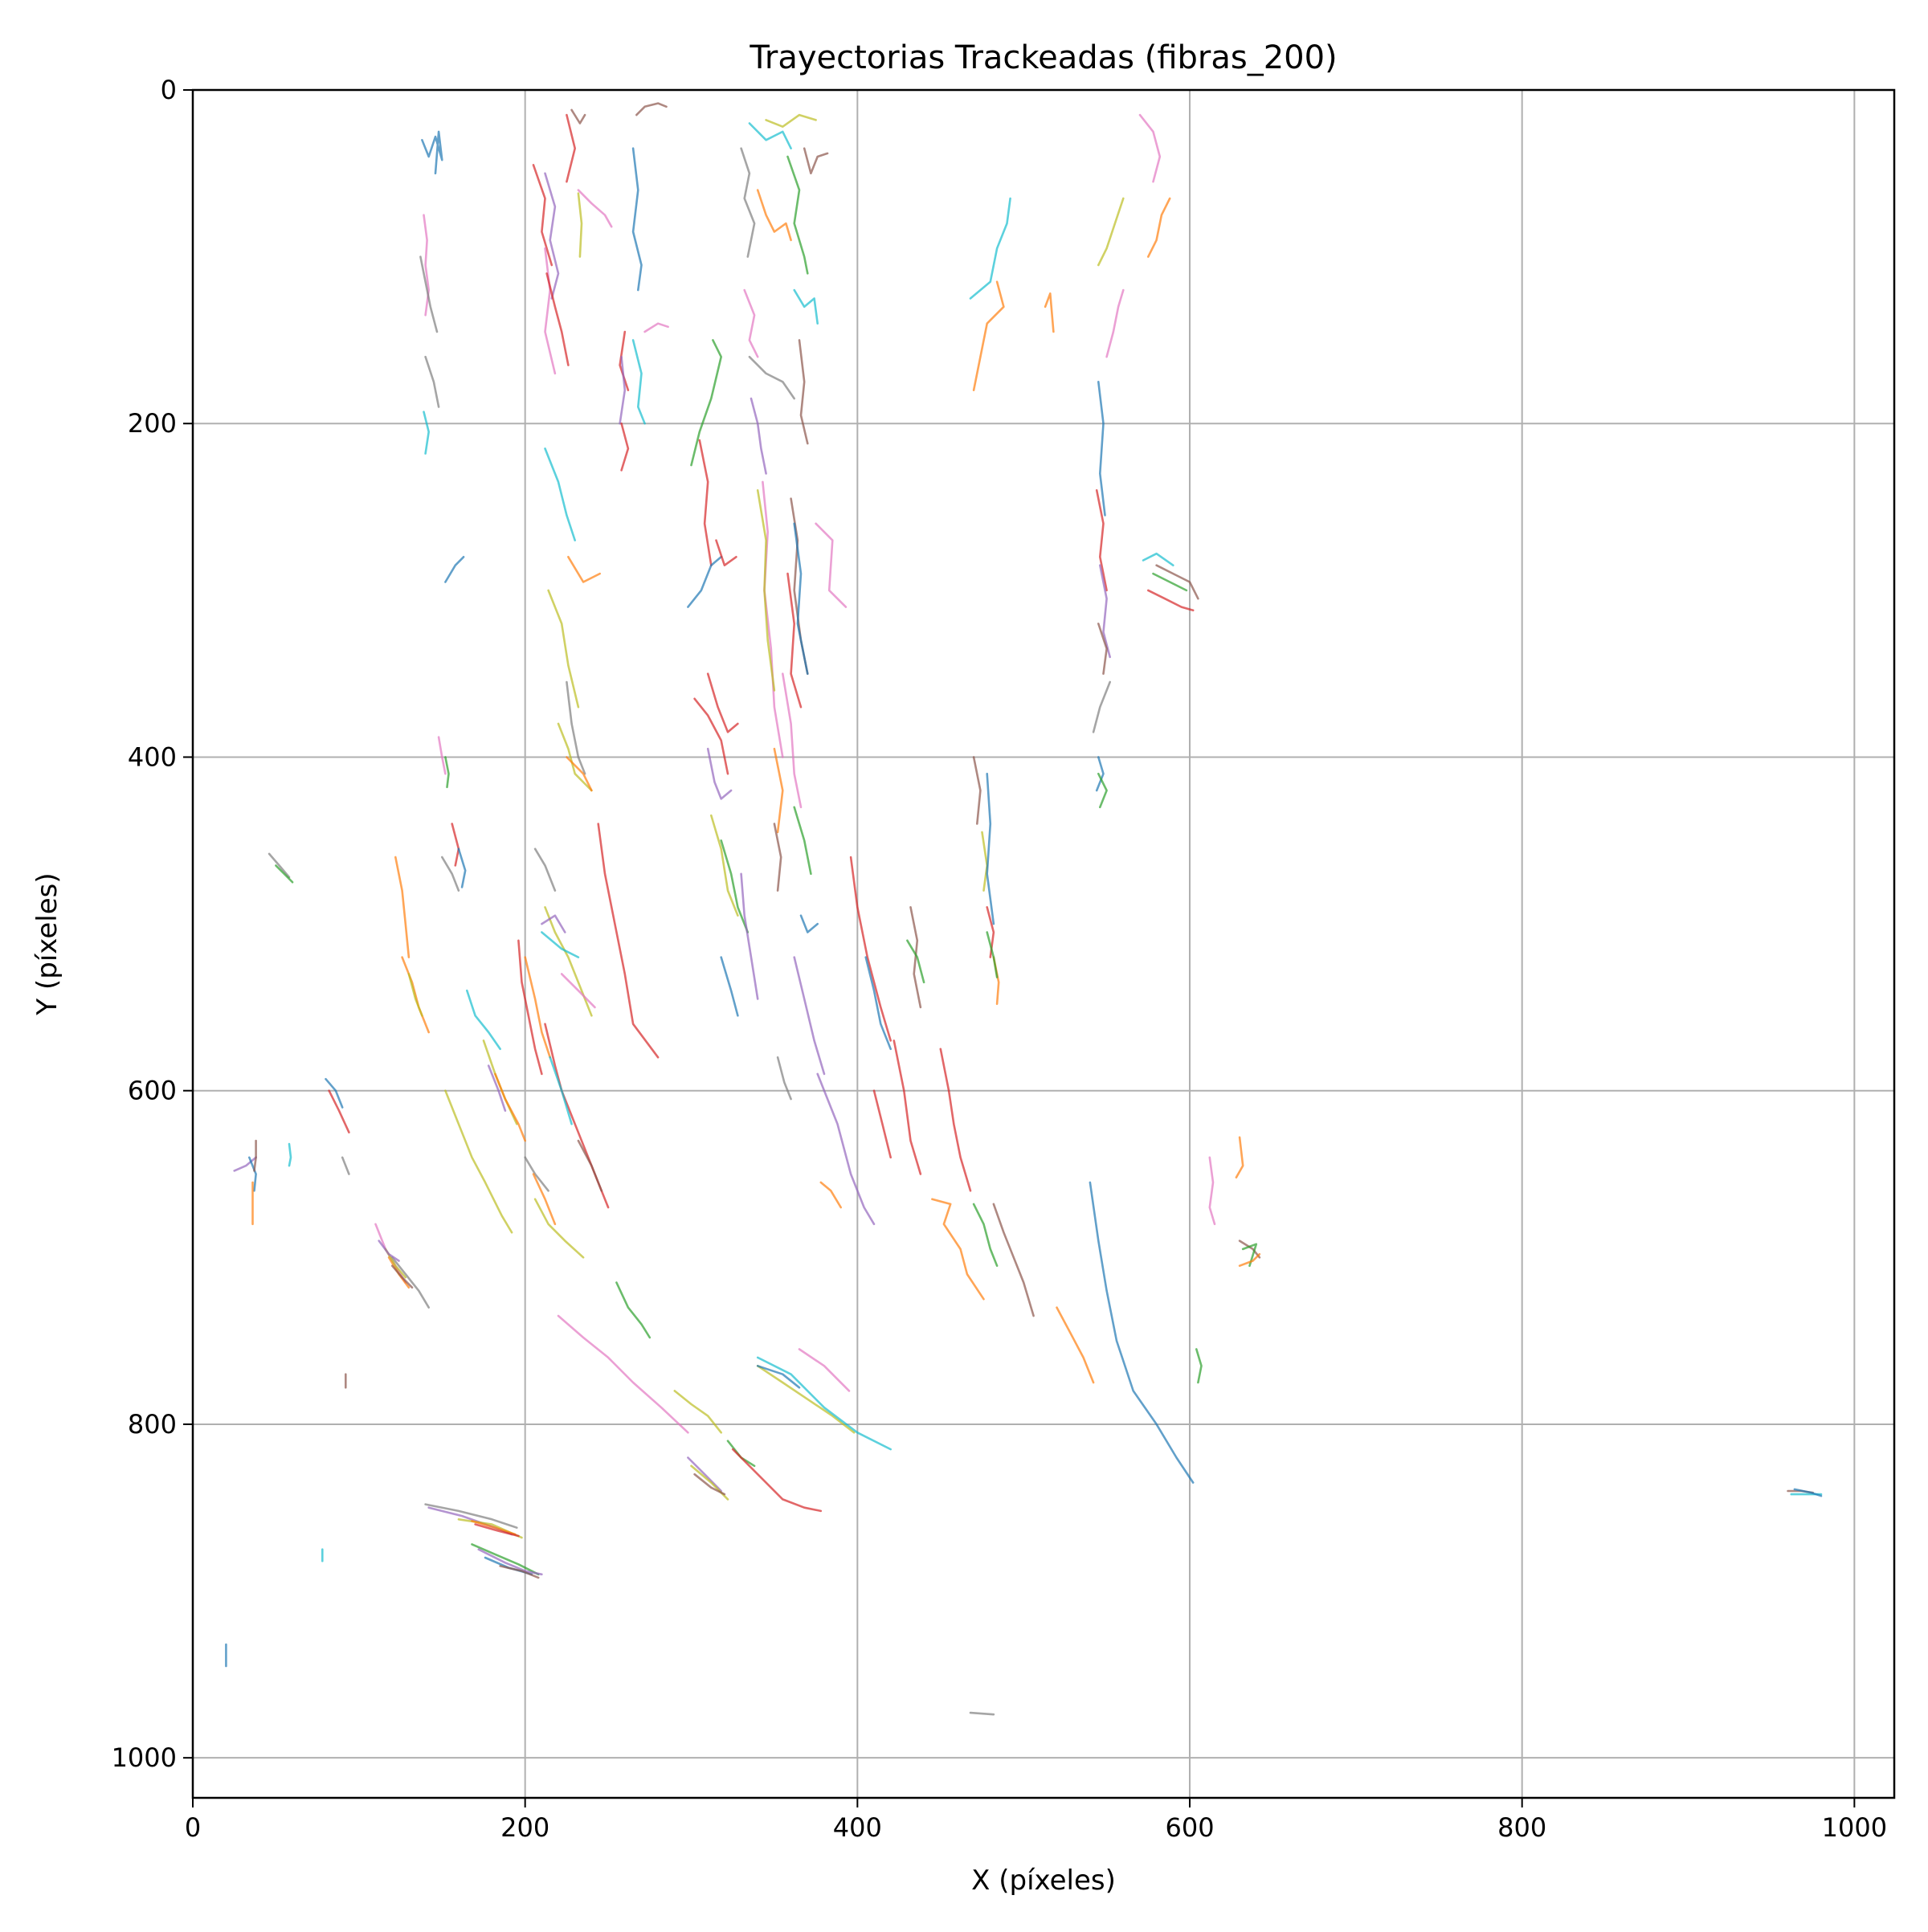 This screenshot has width=1928, height=1932. What do you see at coordinates (152, 1091) in the screenshot?
I see `y-tick-label: 600` at bounding box center [152, 1091].